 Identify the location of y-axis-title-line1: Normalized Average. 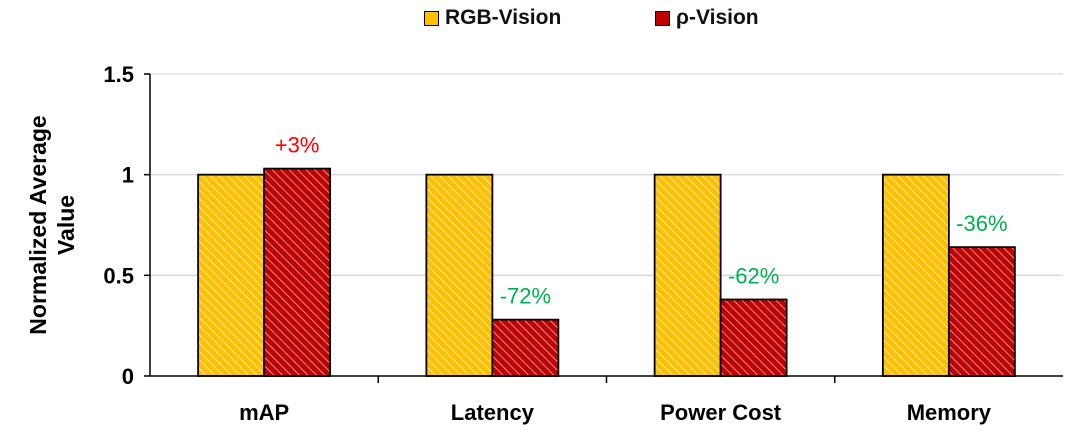
(38, 224).